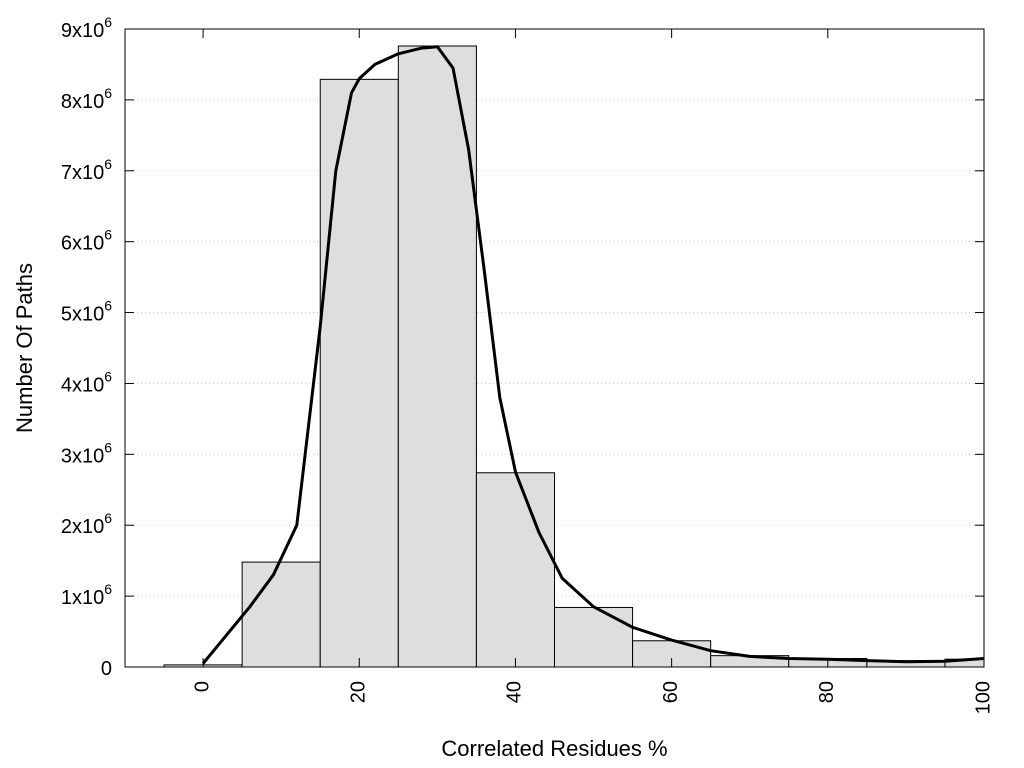 The width and height of the screenshot is (1024, 768). I want to click on x-tick-label: 80, so click(827, 692).